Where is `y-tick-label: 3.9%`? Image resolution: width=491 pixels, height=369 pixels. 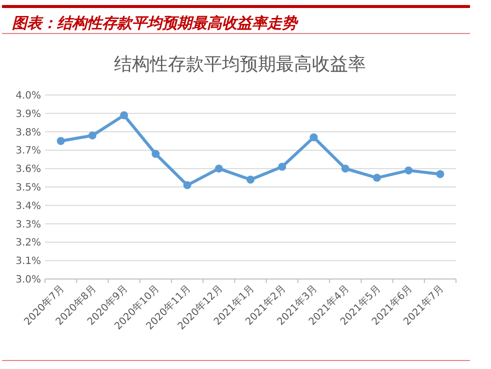 y-tick-label: 3.9% is located at coordinates (28, 114).